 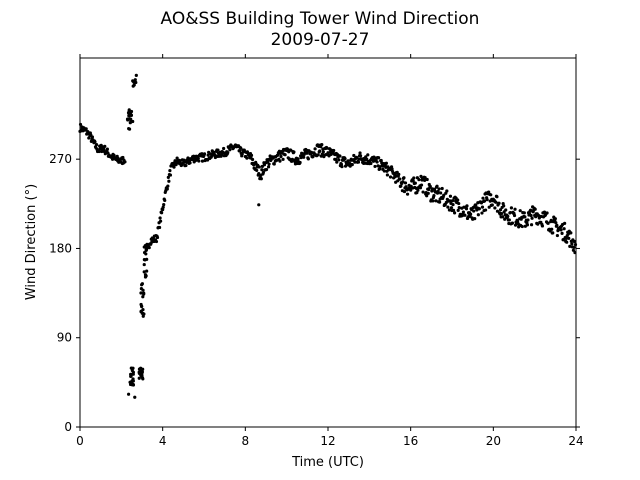 I want to click on chart-title: AO&SS Building Tower Wind Direction, so click(x=320, y=19).